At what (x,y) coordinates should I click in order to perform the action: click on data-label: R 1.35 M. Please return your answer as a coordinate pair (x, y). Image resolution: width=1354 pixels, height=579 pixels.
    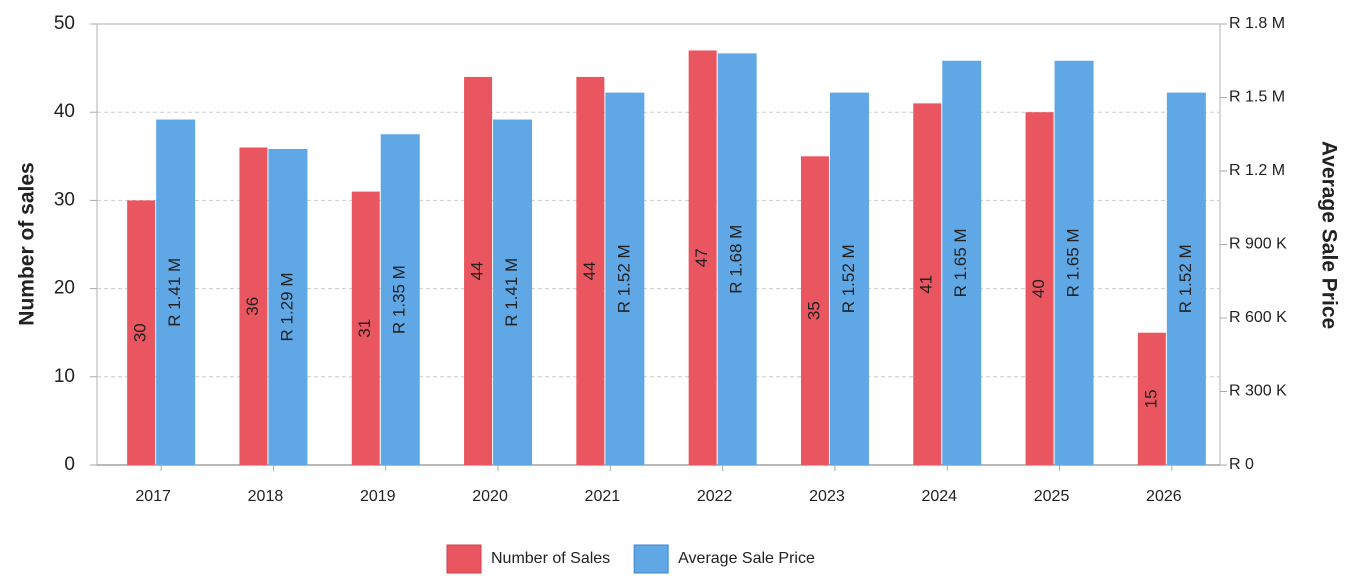
    Looking at the image, I should click on (399, 299).